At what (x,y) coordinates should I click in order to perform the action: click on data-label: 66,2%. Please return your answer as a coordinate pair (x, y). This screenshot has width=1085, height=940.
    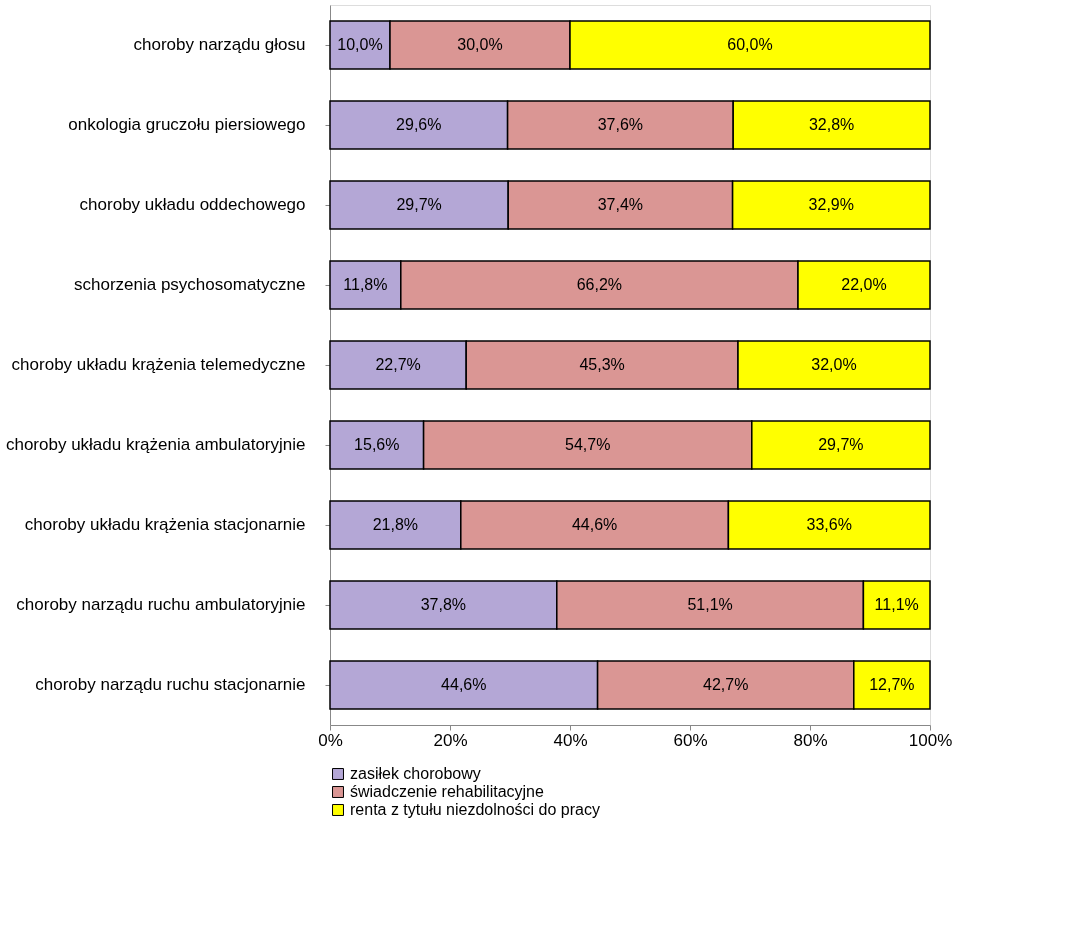
    Looking at the image, I should click on (599, 284).